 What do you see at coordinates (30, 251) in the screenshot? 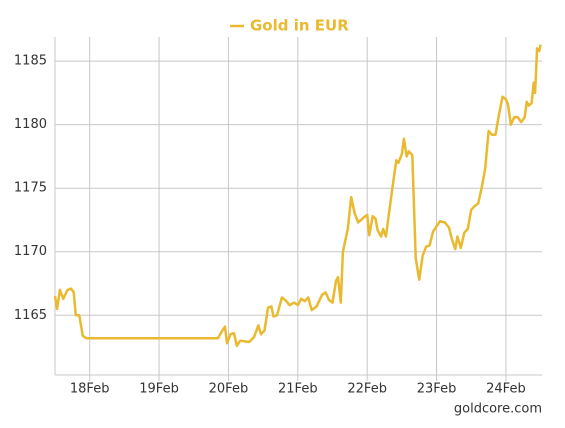
I see `y-tick-label: 1170` at bounding box center [30, 251].